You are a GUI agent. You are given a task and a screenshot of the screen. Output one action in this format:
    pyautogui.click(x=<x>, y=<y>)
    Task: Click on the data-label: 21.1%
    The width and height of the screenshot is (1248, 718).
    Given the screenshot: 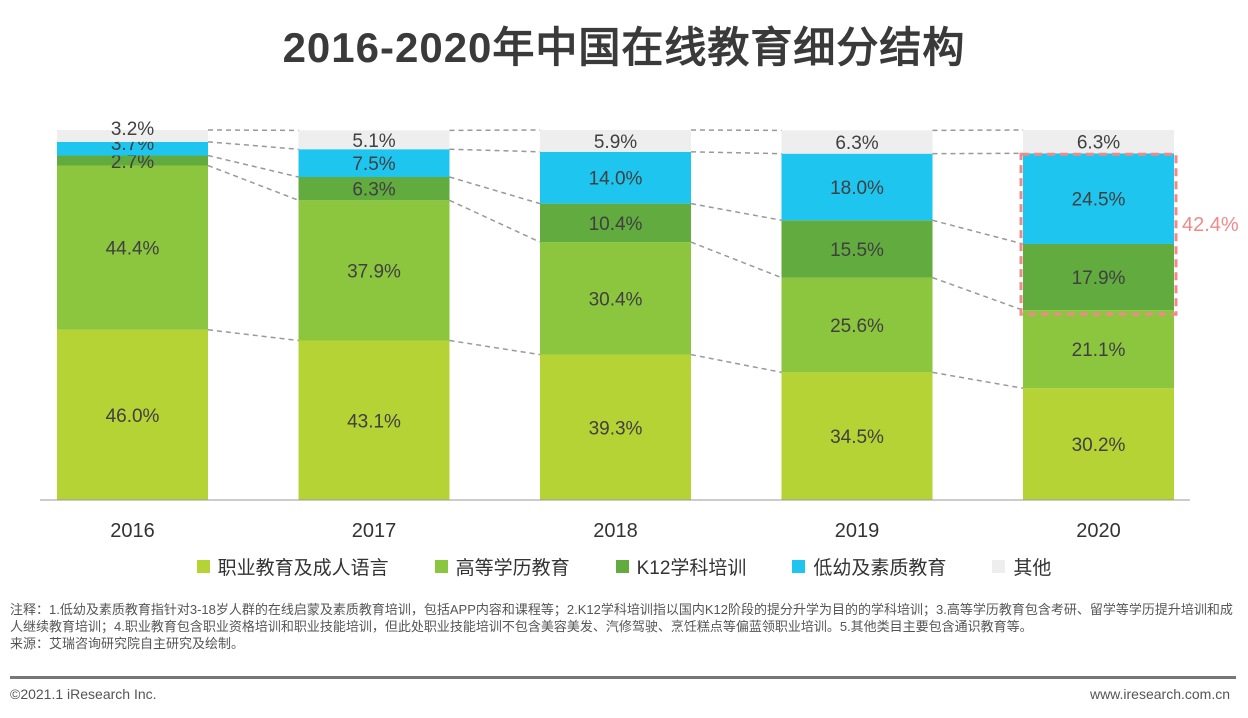 What is the action you would take?
    pyautogui.click(x=1099, y=350)
    